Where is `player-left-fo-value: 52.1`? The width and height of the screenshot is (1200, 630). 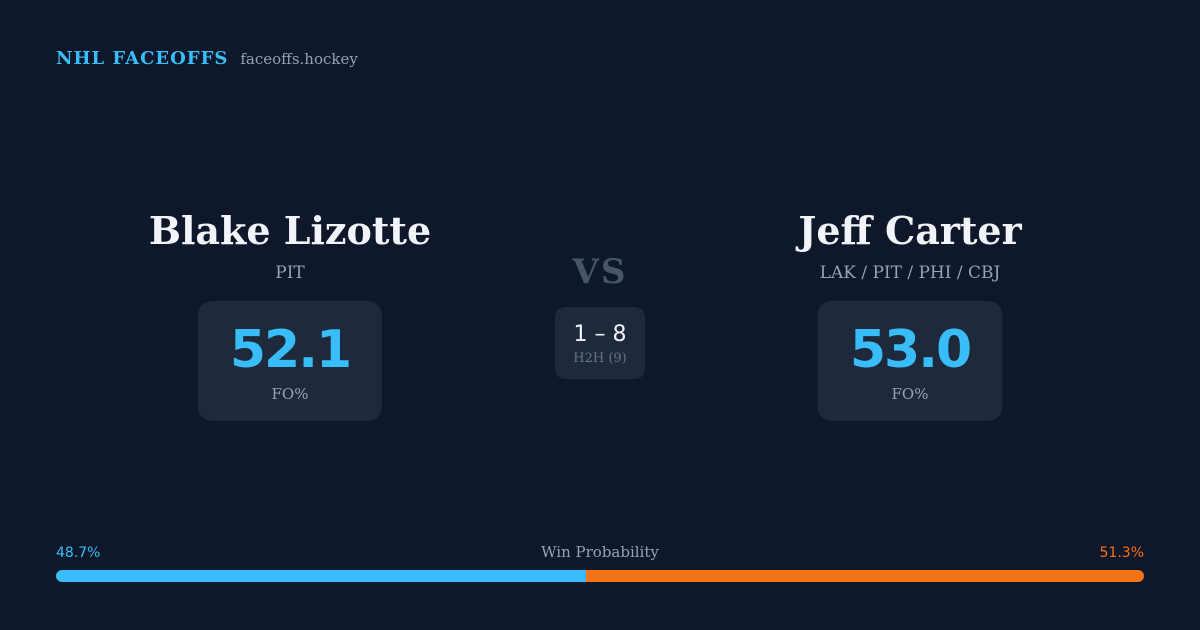 player-left-fo-value: 52.1 is located at coordinates (290, 350).